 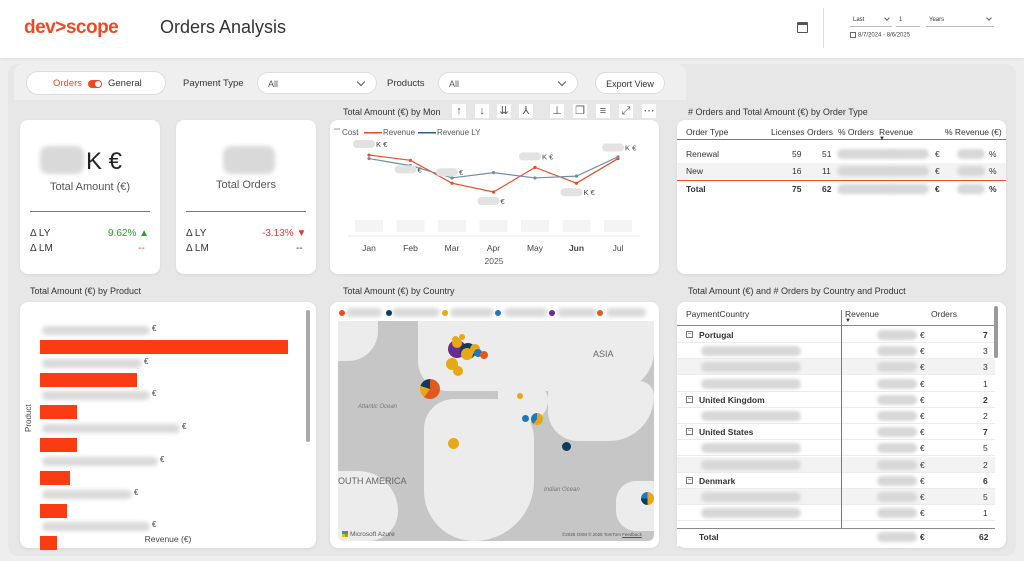 What do you see at coordinates (430, 389) in the screenshot?
I see `map-bubble-portugal` at bounding box center [430, 389].